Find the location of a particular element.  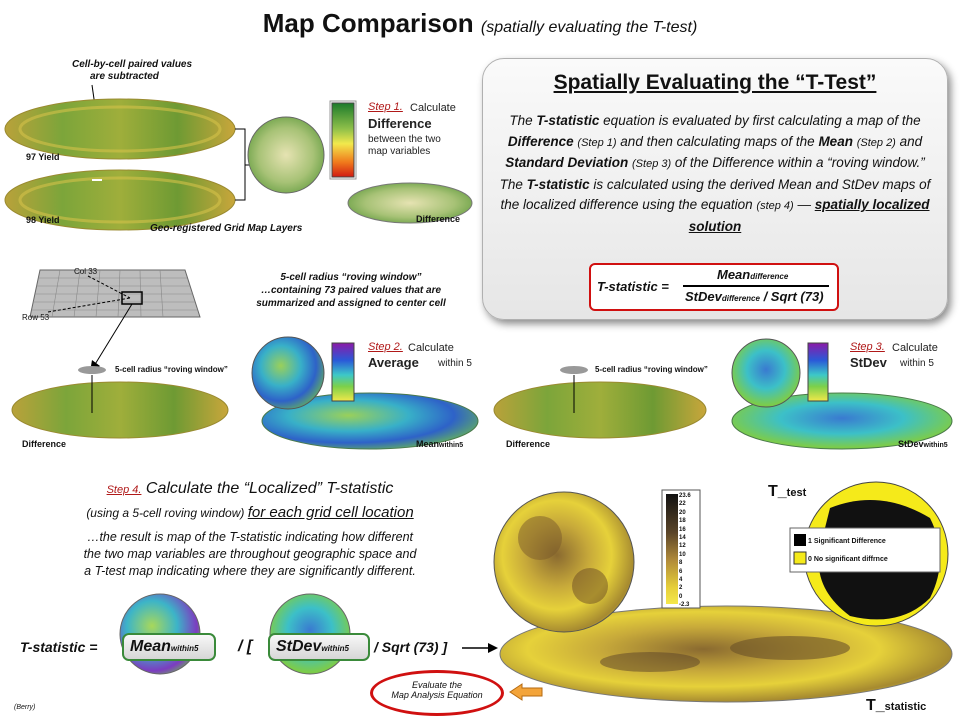

step4-line2a: (using a 5-cell roving window) is located at coordinates (165, 513).